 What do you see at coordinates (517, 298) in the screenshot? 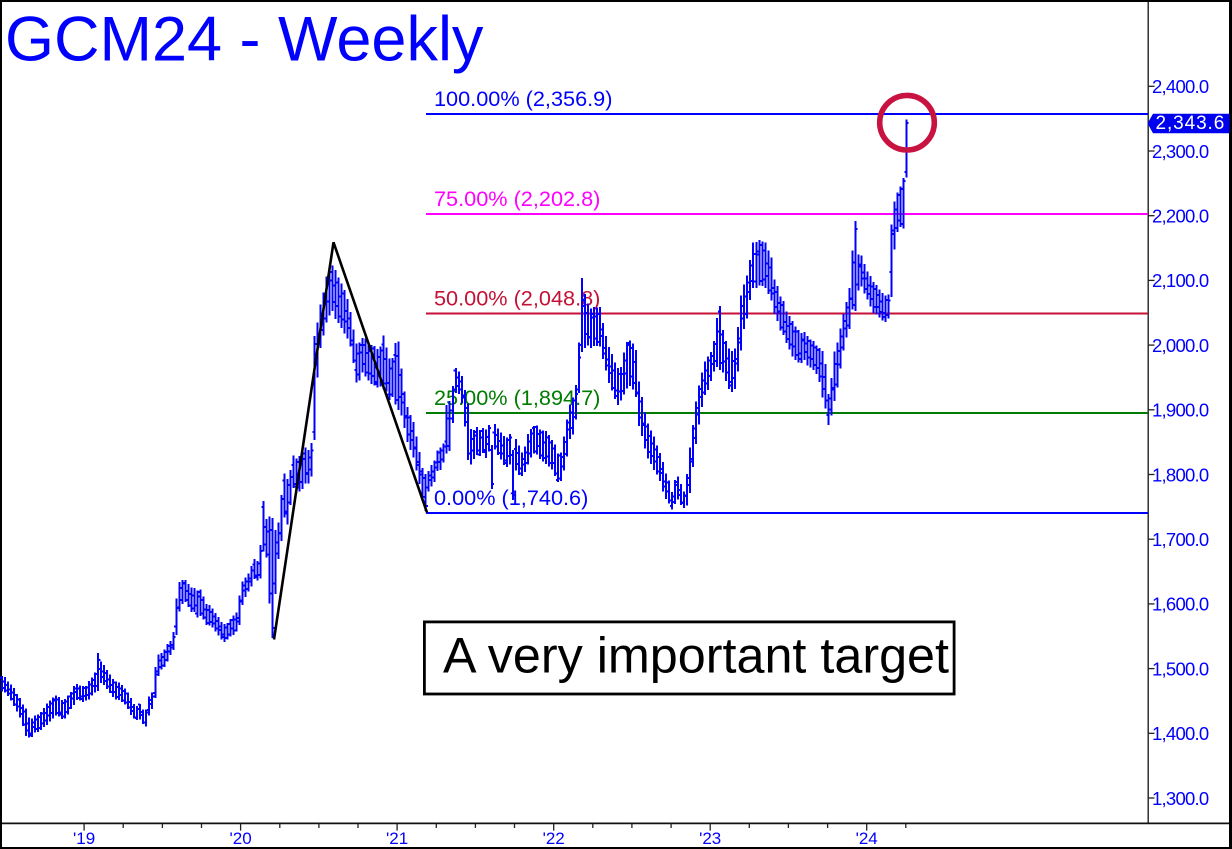
I see `svg-text: 50.00% (2,048.8)` at bounding box center [517, 298].